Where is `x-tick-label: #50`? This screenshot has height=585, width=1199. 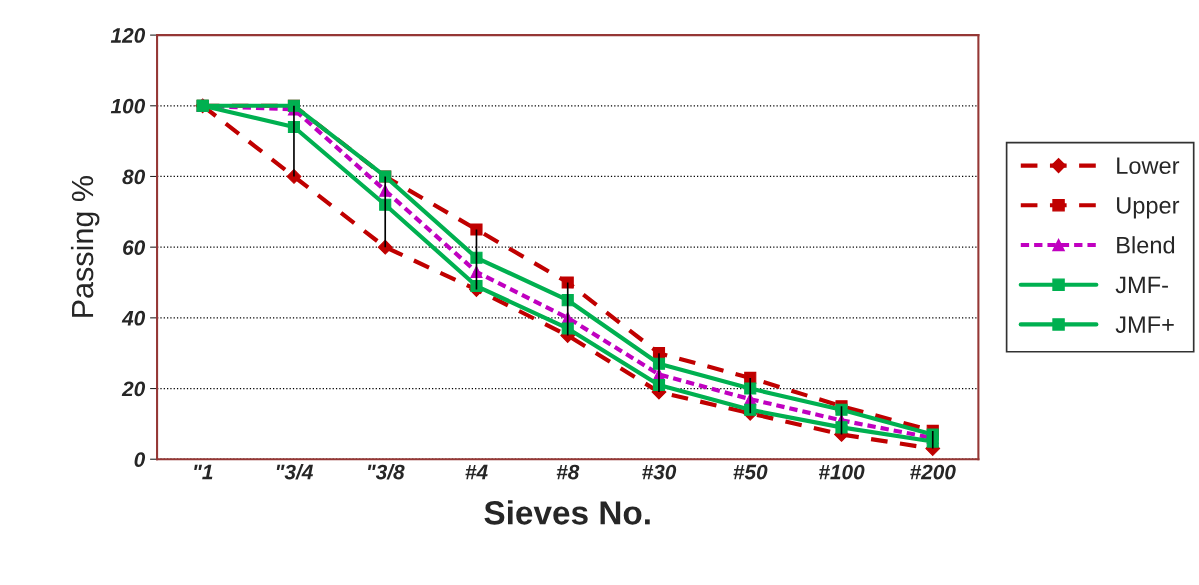
x-tick-label: #50 is located at coordinates (750, 472).